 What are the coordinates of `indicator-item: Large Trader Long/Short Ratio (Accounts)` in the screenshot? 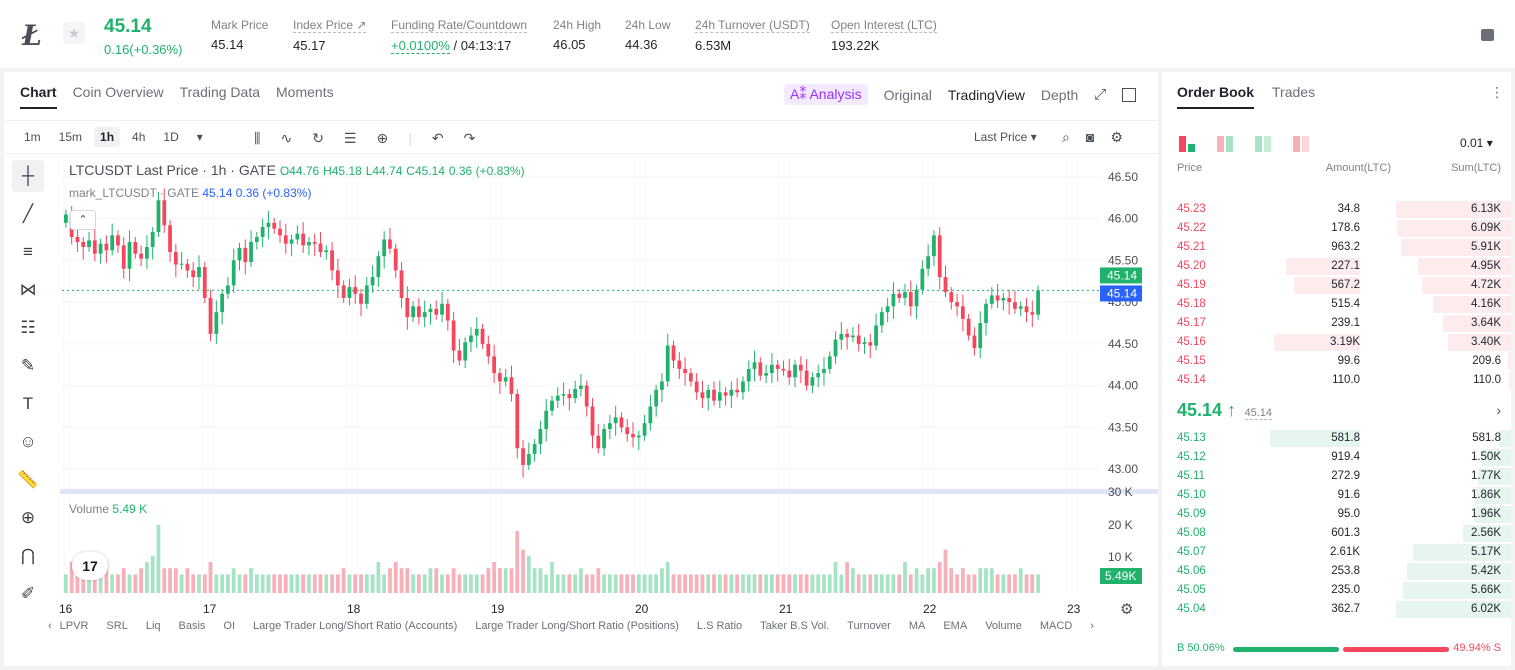 It's located at (355, 626).